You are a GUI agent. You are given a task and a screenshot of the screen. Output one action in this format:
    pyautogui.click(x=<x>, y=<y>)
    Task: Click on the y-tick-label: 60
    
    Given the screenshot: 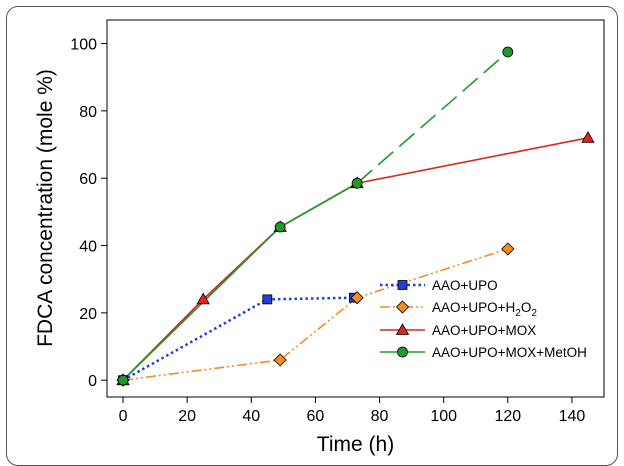 What is the action you would take?
    pyautogui.click(x=88, y=179)
    